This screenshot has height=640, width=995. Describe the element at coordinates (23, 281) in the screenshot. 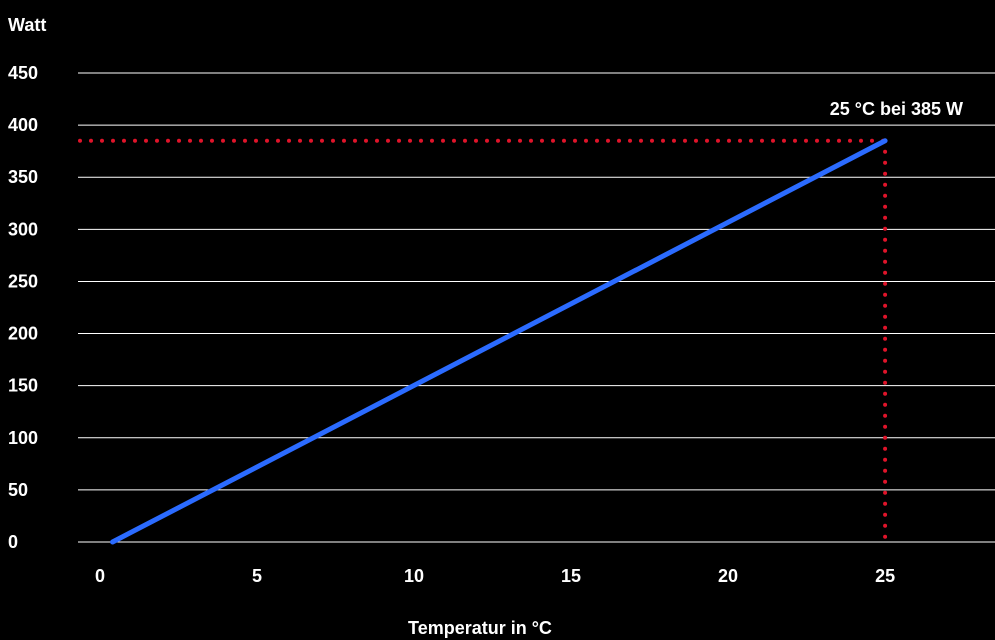

I see `y-tick-label-250: 250` at that location.